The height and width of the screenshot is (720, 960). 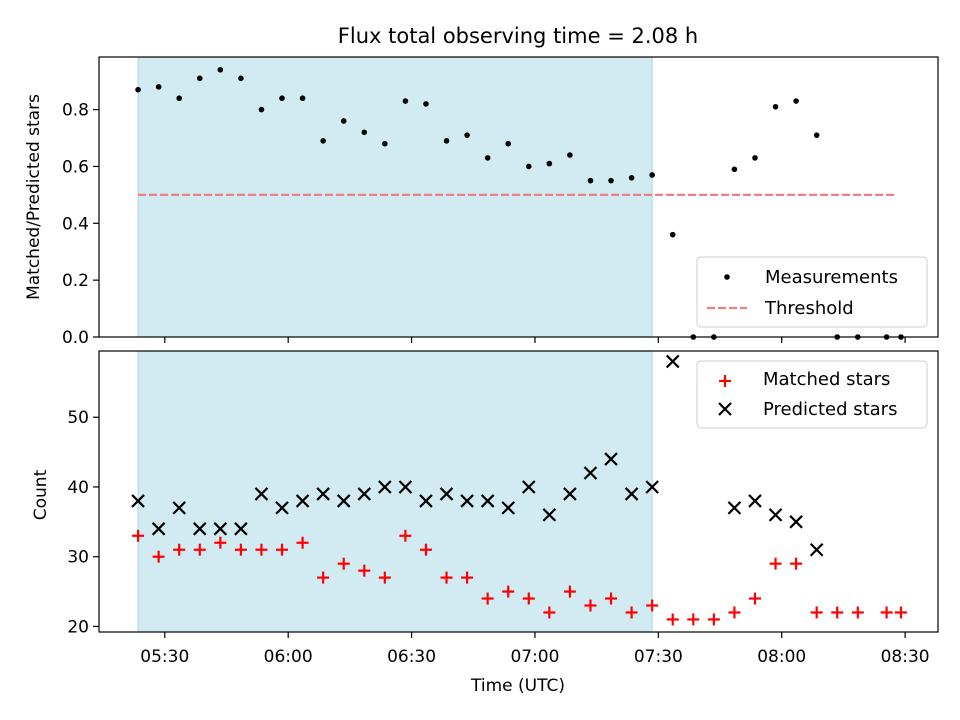 What do you see at coordinates (725, 381) in the screenshot?
I see `legend-matched-marker` at bounding box center [725, 381].